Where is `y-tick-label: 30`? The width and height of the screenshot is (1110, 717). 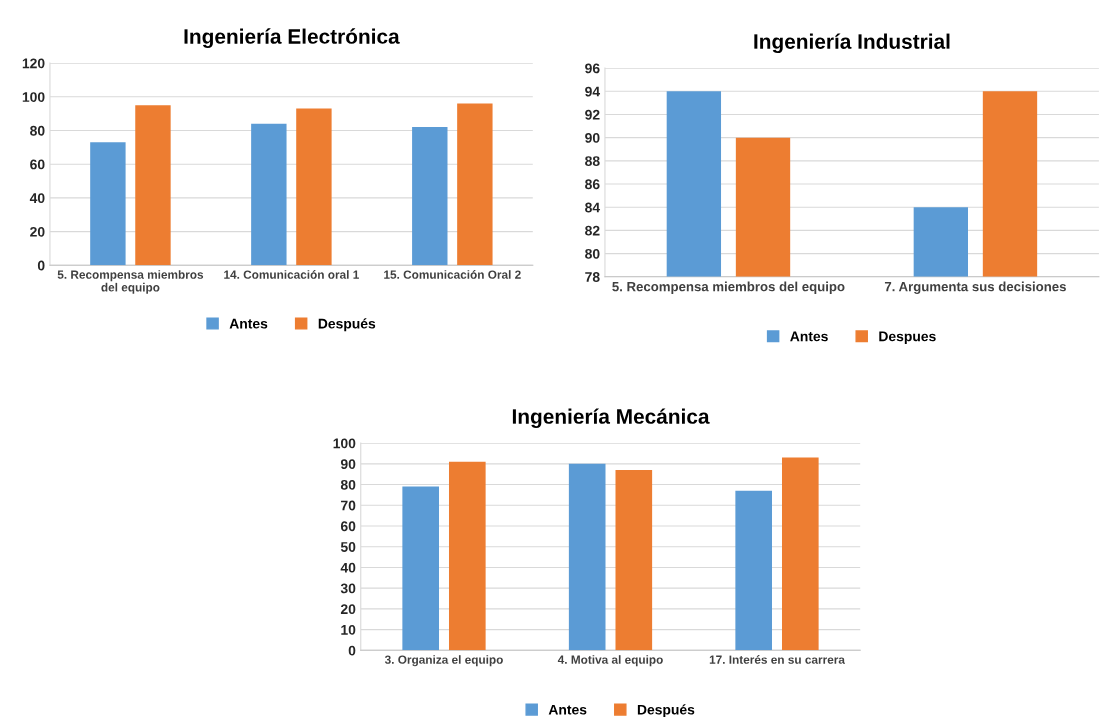 y-tick-label: 30 is located at coordinates (348, 588).